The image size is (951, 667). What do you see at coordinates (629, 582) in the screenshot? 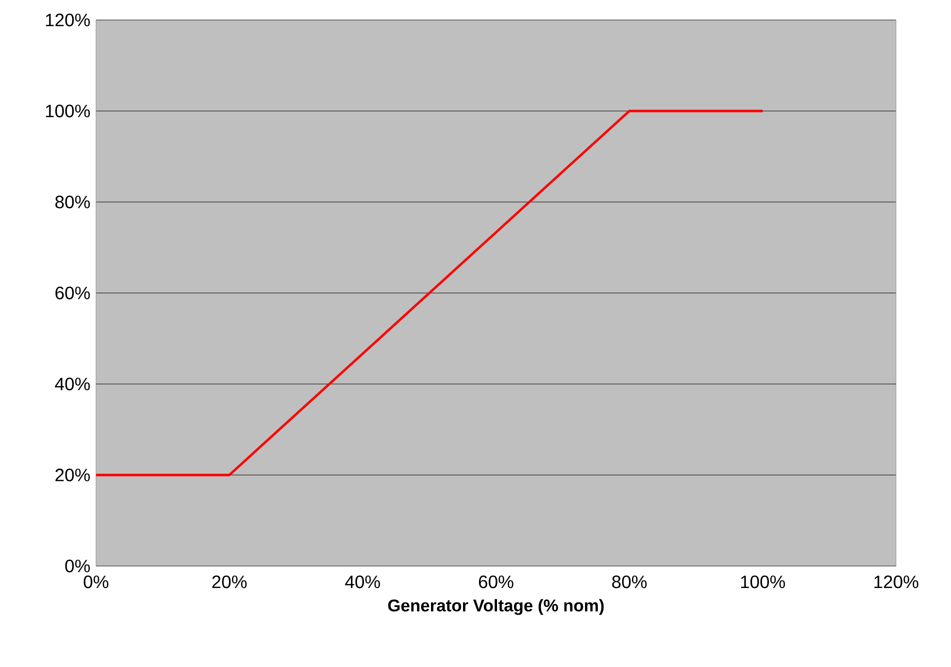
I see `x-tick-label: 80%` at bounding box center [629, 582].